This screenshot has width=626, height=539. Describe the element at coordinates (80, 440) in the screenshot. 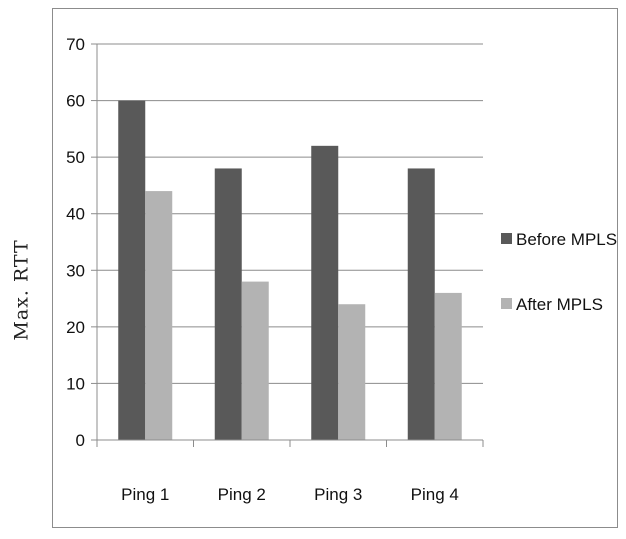

I see `y-tick-label: 0` at that location.